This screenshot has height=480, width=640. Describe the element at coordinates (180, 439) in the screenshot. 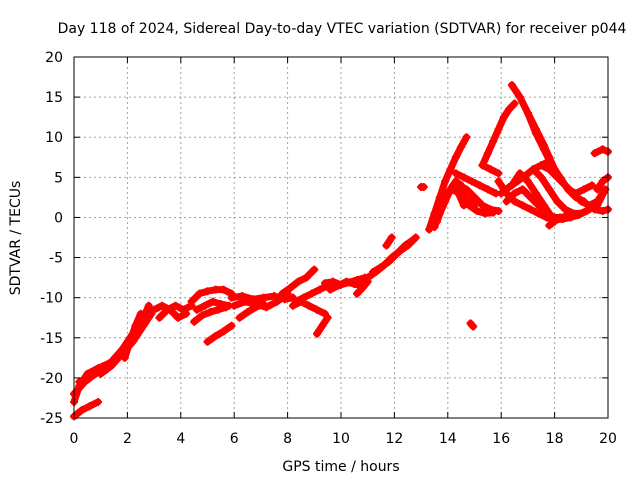

I see `x-tick-label: 4` at that location.